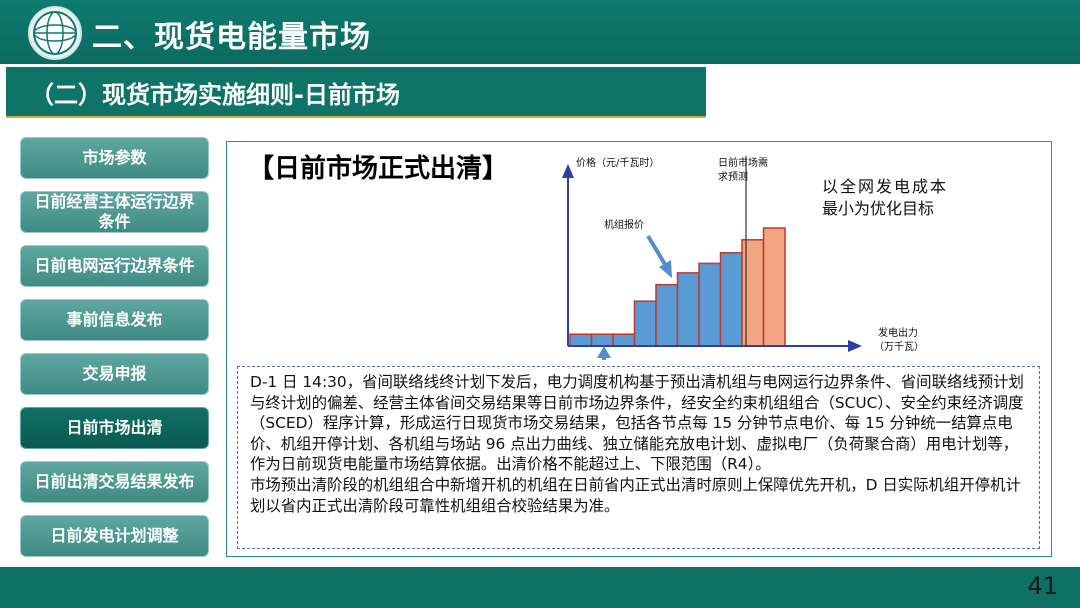 This screenshot has width=1080, height=608. What do you see at coordinates (114, 158) in the screenshot?
I see `nav-item-1: 市场参数` at bounding box center [114, 158].